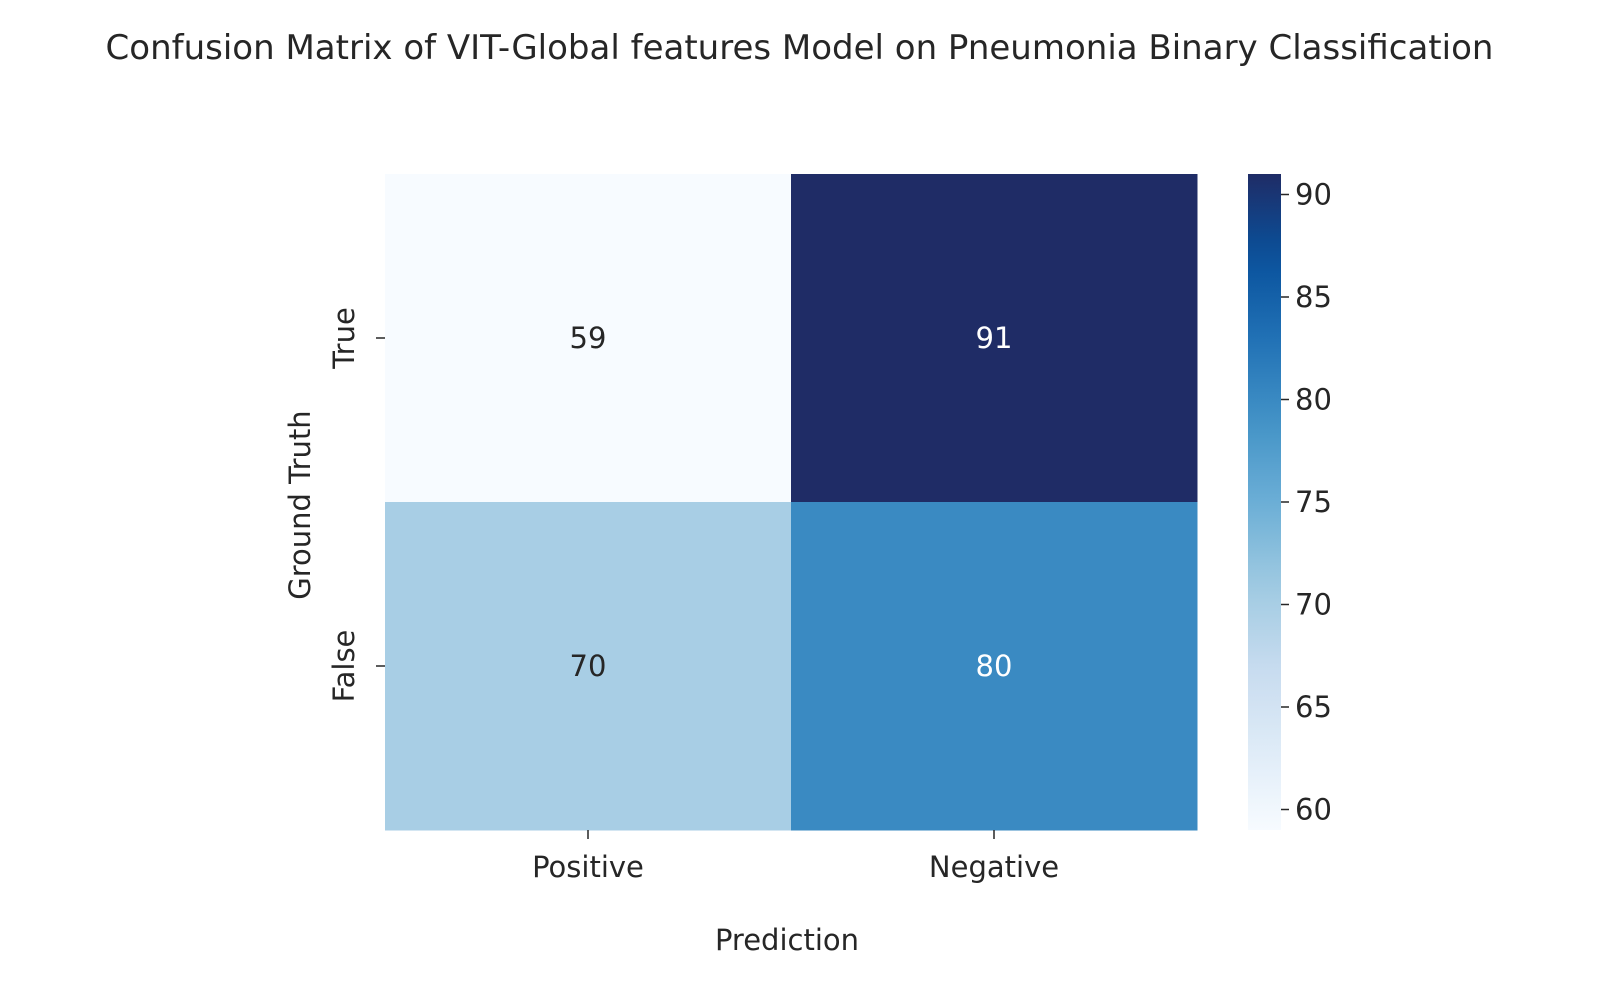 Image resolution: width=1599 pixels, height=1008 pixels. I want to click on heatmap-cell-labels: 59 91 70 80, so click(791, 502).